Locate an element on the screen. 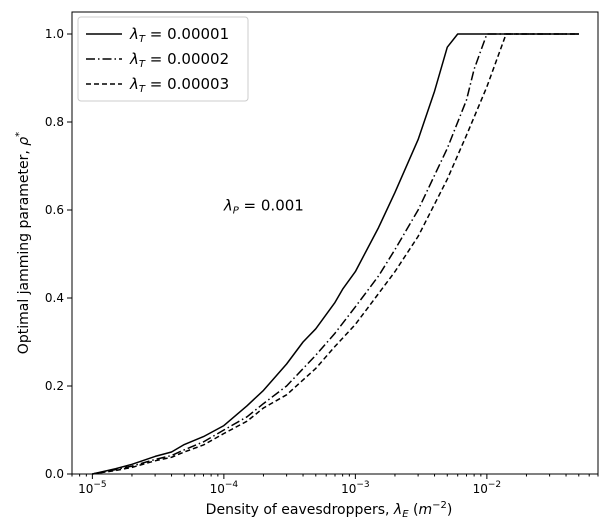  y-tick-label: 0.0 is located at coordinates (54, 474).